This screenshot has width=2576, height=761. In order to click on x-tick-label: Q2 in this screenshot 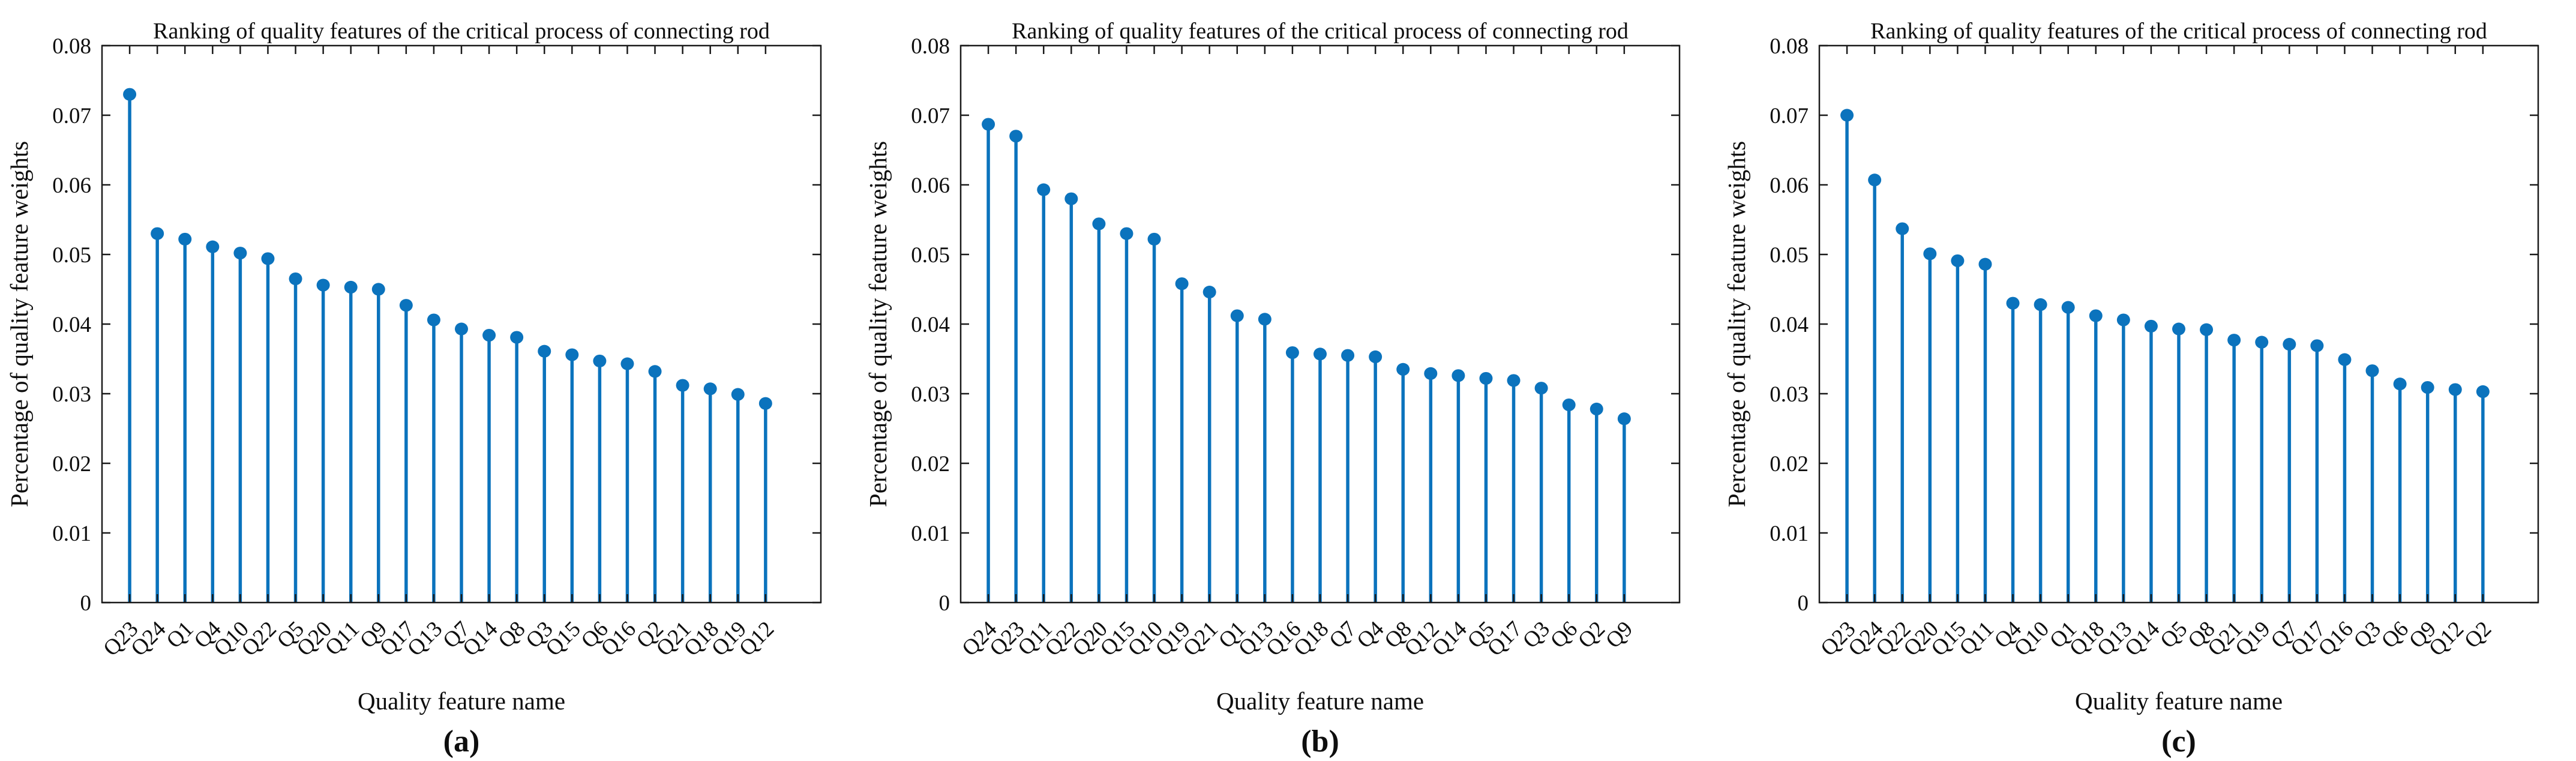, I will do `click(2478, 634)`.